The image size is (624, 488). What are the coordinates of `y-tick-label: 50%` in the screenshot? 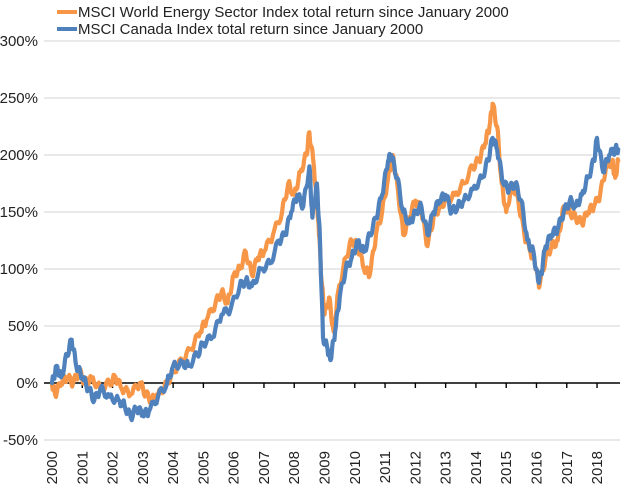 It's located at (23, 326).